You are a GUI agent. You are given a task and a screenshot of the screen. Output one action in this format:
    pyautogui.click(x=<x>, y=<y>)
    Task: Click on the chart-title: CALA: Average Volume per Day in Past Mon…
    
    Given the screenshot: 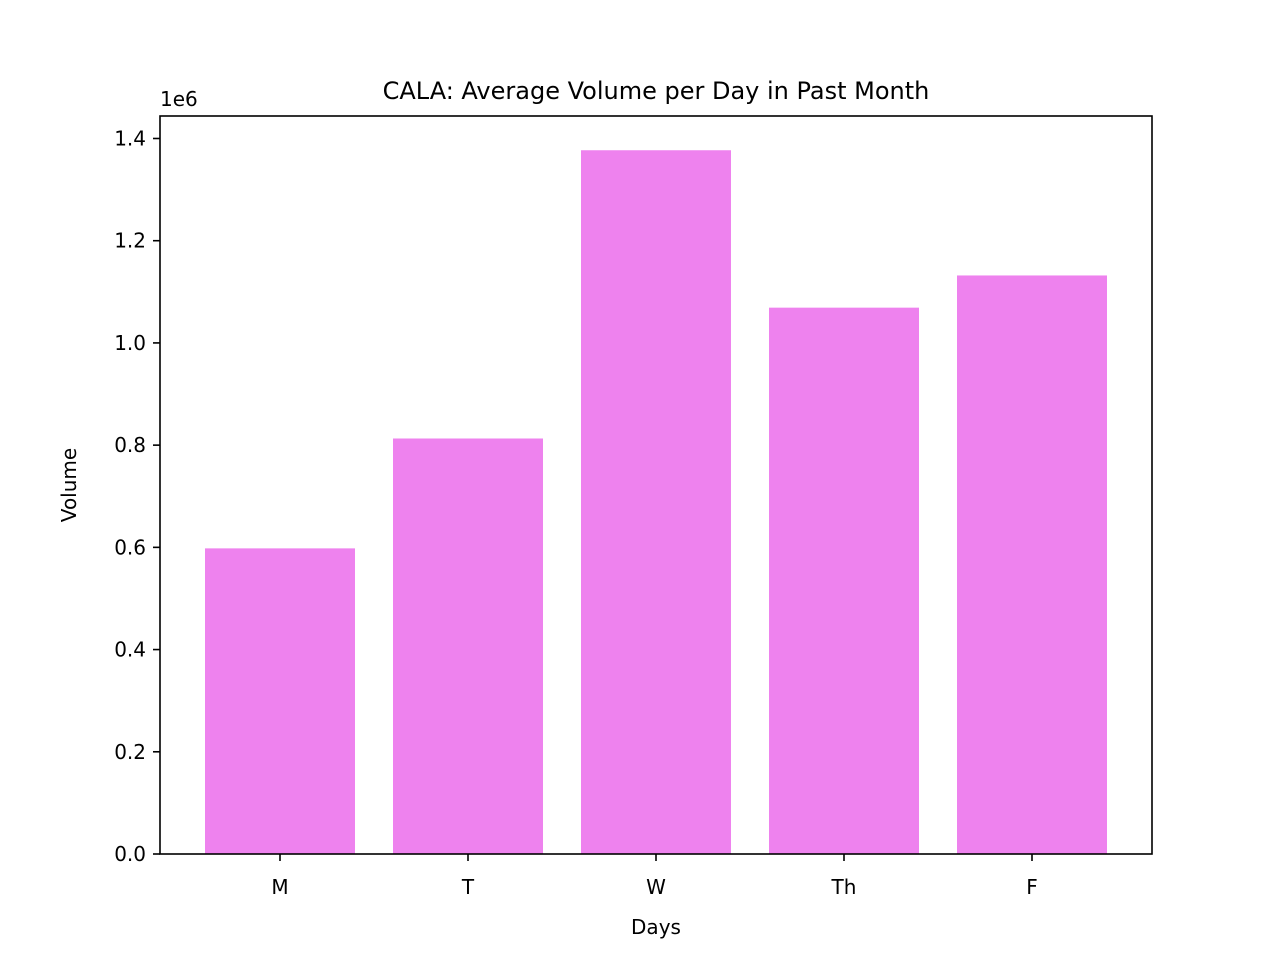 What is the action you would take?
    pyautogui.click(x=656, y=91)
    